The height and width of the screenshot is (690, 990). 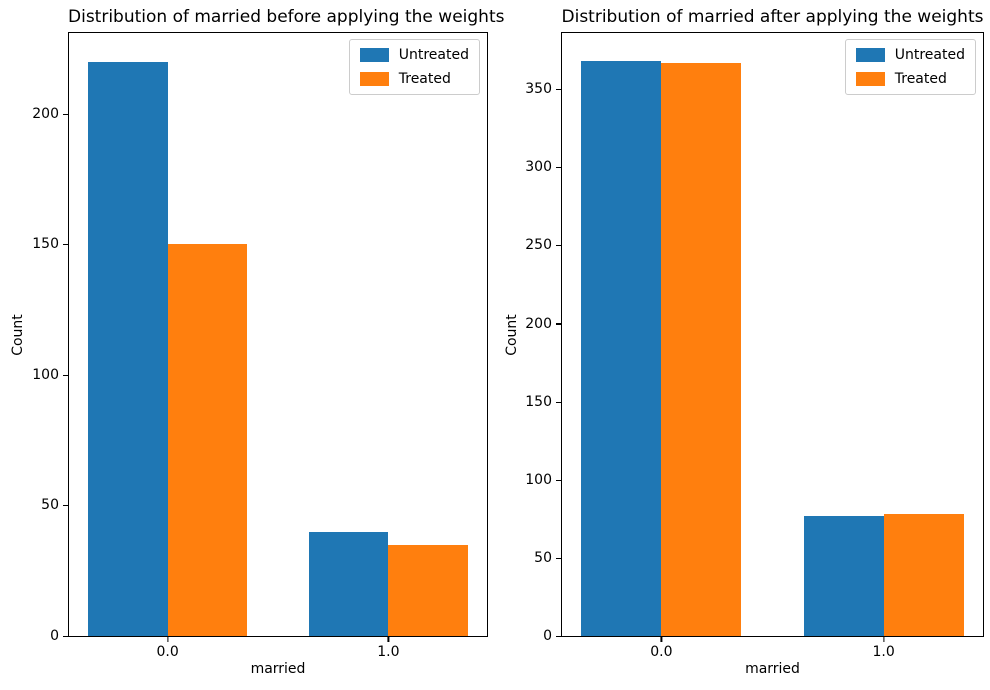 What do you see at coordinates (538, 245) in the screenshot?
I see `y-tick-label: 250` at bounding box center [538, 245].